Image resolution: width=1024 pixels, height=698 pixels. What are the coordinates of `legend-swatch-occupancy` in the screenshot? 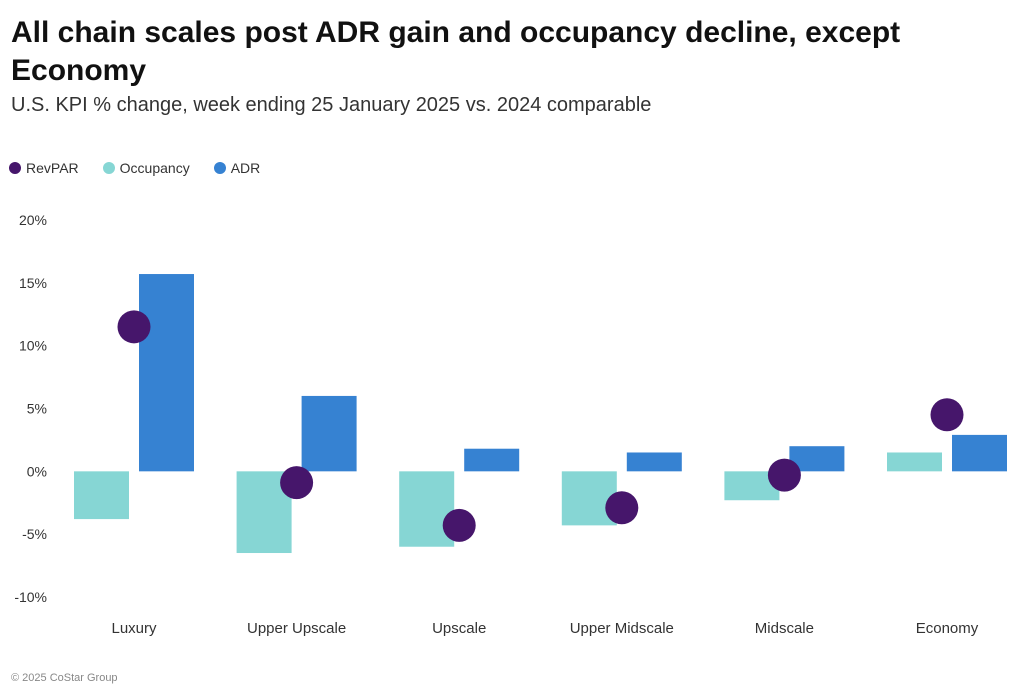 It's located at (108, 168).